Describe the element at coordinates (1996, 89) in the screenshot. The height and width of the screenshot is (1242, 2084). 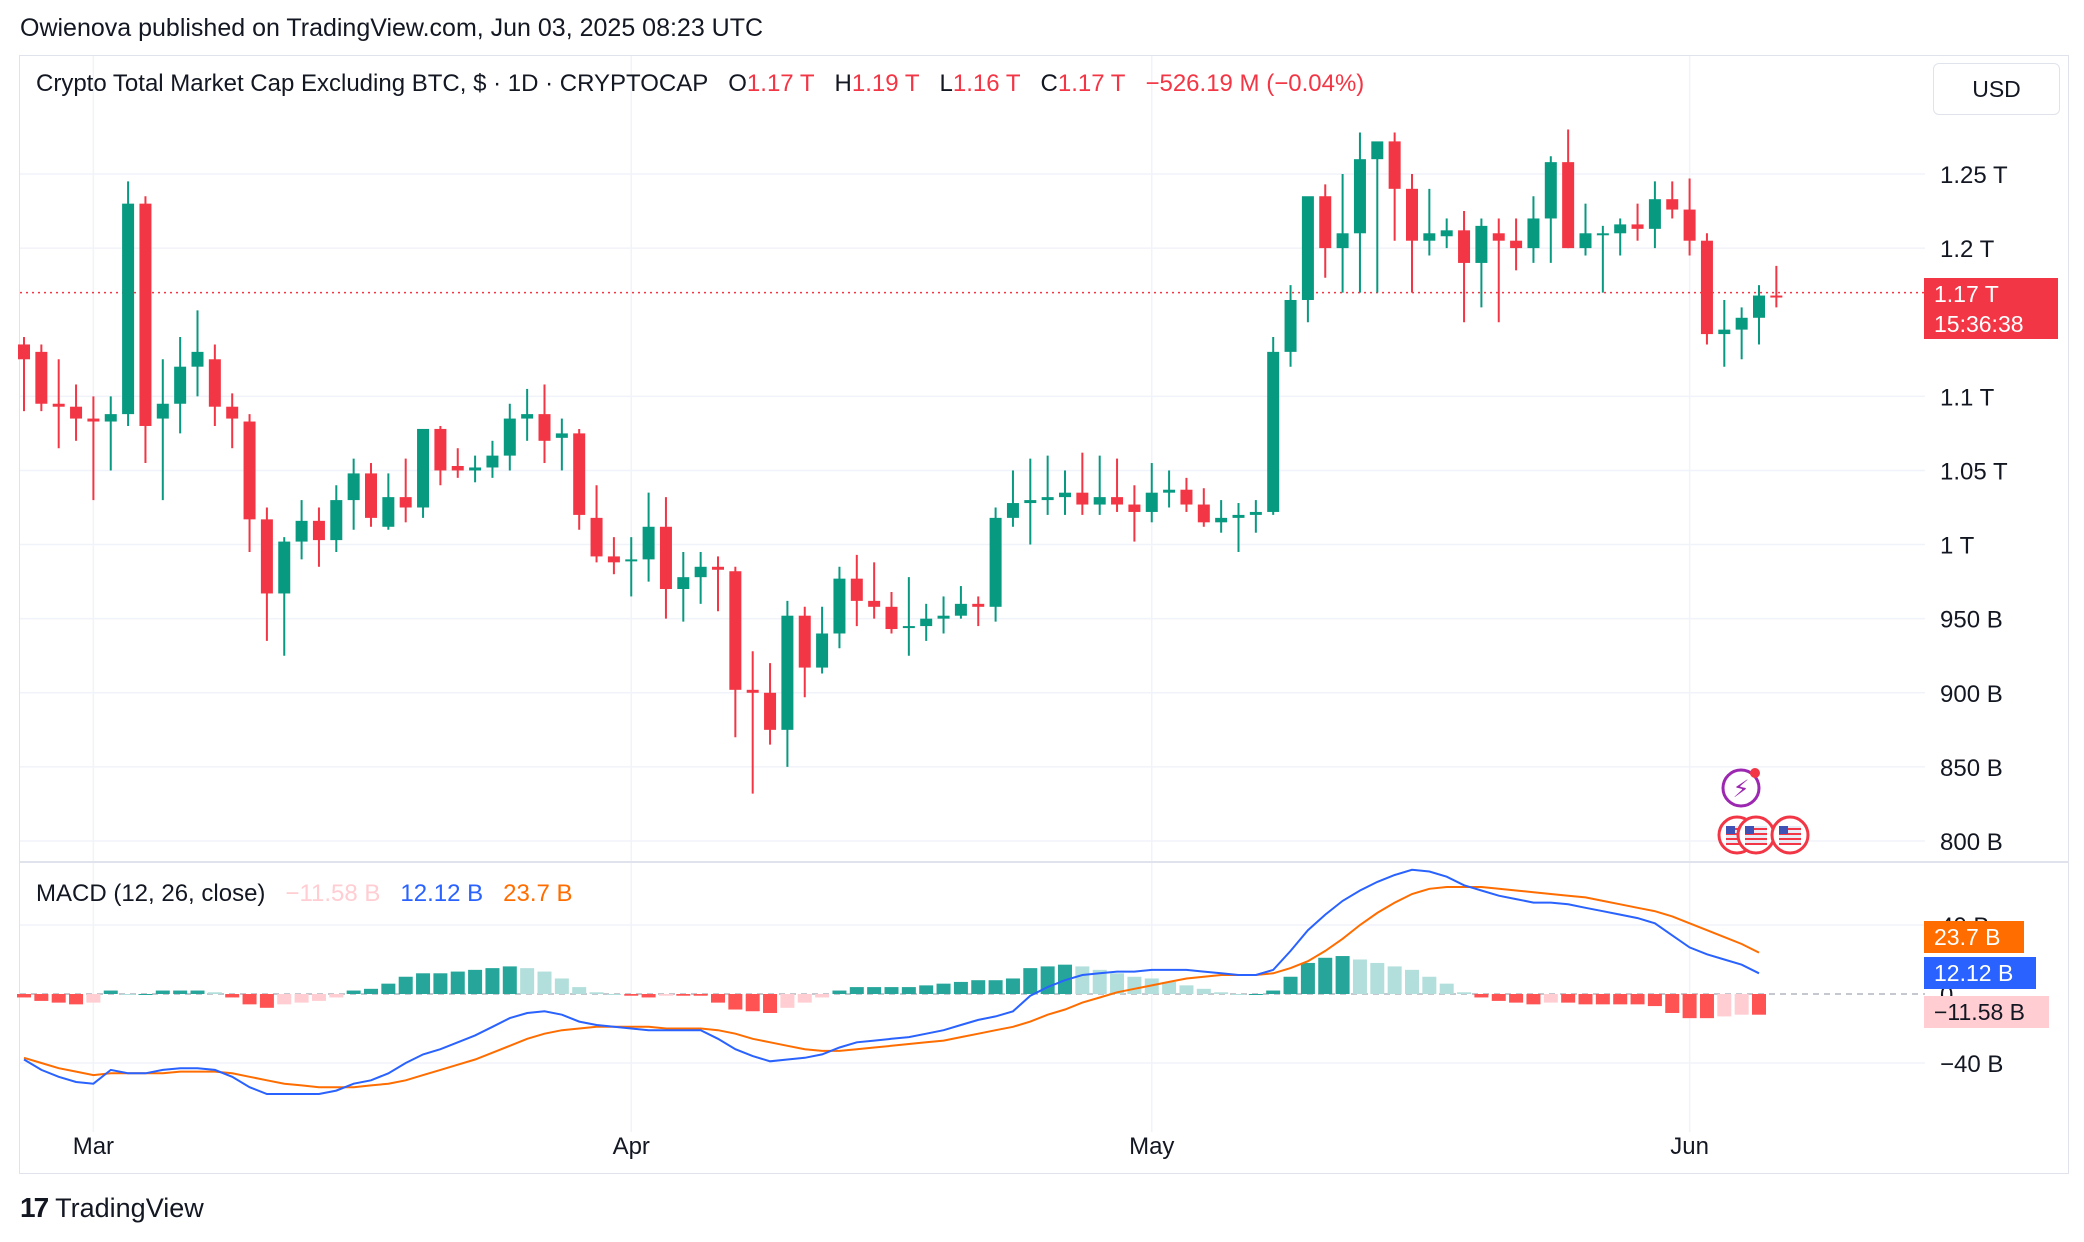
I see `currency-button: USD` at that location.